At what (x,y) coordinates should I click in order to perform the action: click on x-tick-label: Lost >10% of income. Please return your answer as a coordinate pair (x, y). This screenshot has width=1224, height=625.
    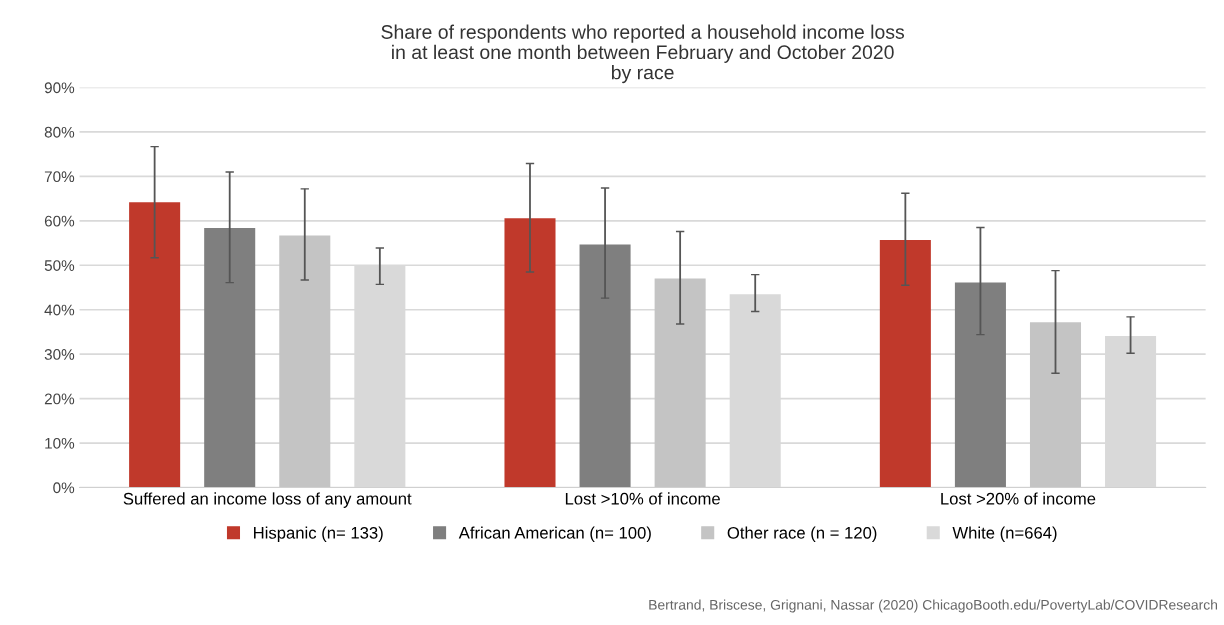
    Looking at the image, I should click on (642, 498).